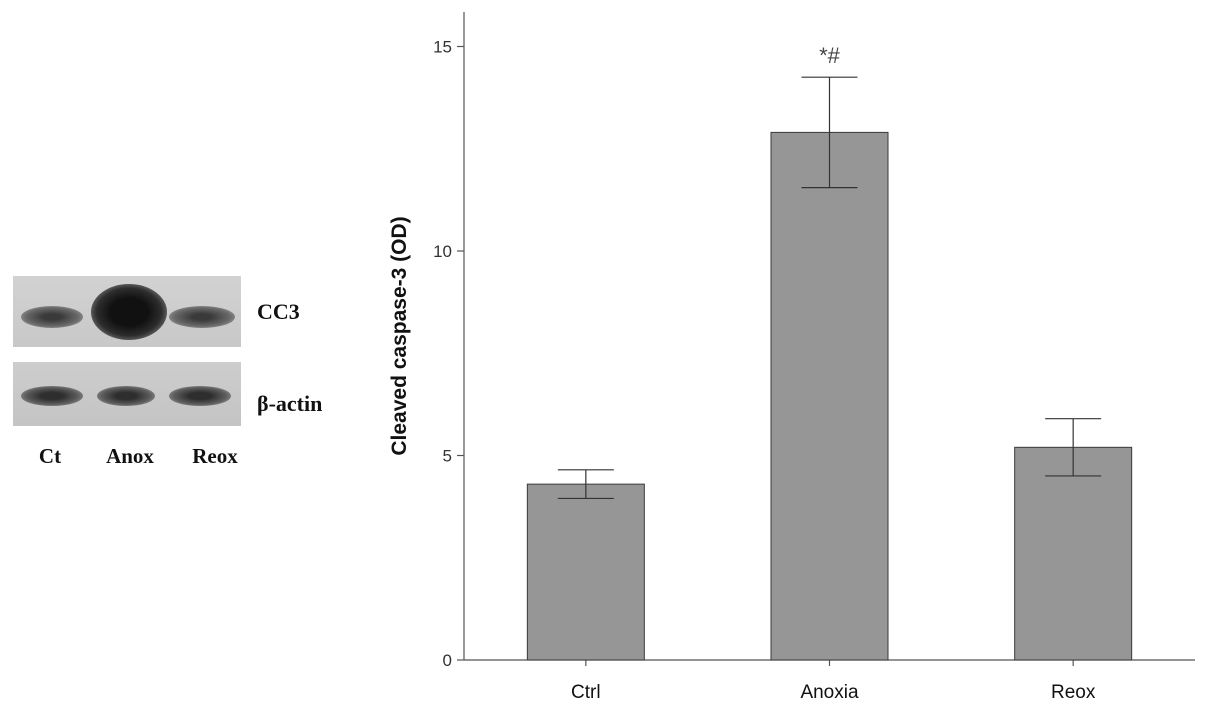 This screenshot has height=712, width=1205. Describe the element at coordinates (1073, 553) in the screenshot. I see `bar-reox` at that location.